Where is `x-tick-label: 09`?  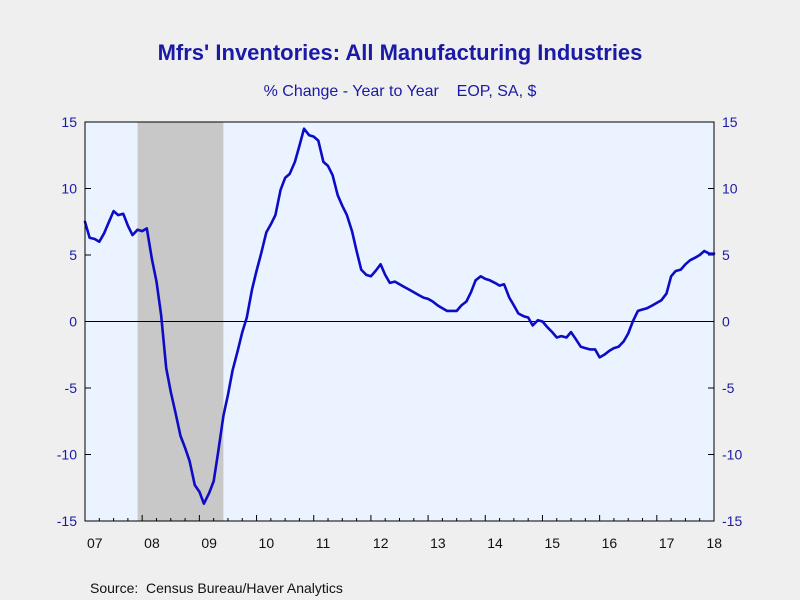
x-tick-label: 09 is located at coordinates (209, 543).